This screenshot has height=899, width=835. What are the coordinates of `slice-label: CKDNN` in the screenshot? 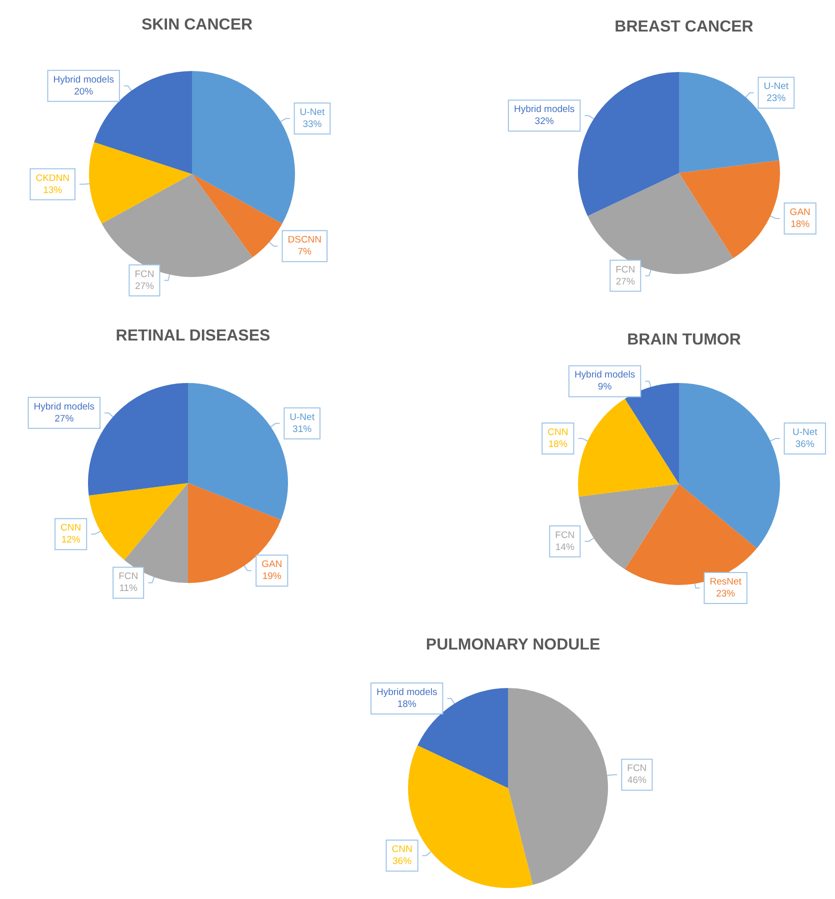 It's located at (53, 178).